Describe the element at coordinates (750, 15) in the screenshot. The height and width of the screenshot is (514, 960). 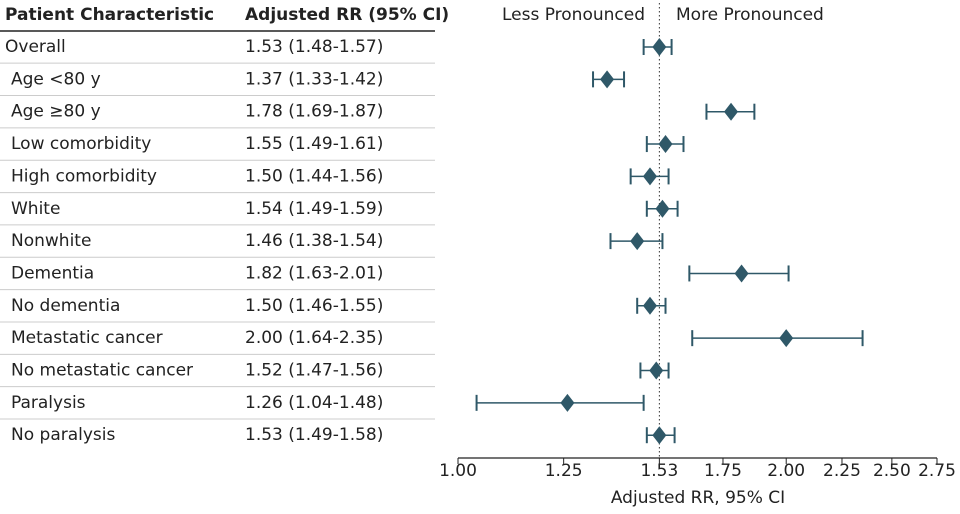
I see `annotation: More Pronounced` at that location.